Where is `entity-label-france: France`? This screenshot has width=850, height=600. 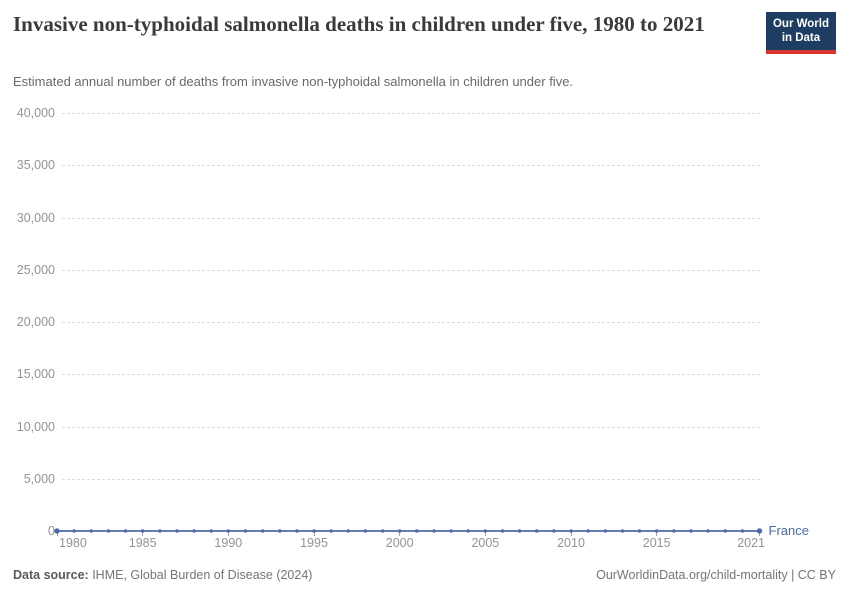
entity-label-france: France is located at coordinates (788, 530).